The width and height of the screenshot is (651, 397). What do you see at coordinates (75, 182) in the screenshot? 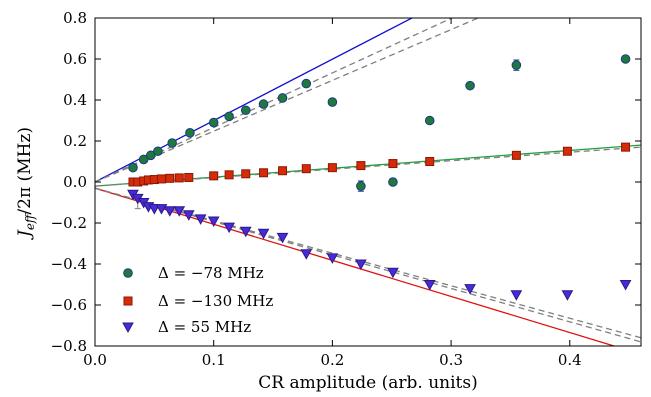
I see `y-tick-label-4: 0.0` at bounding box center [75, 182].